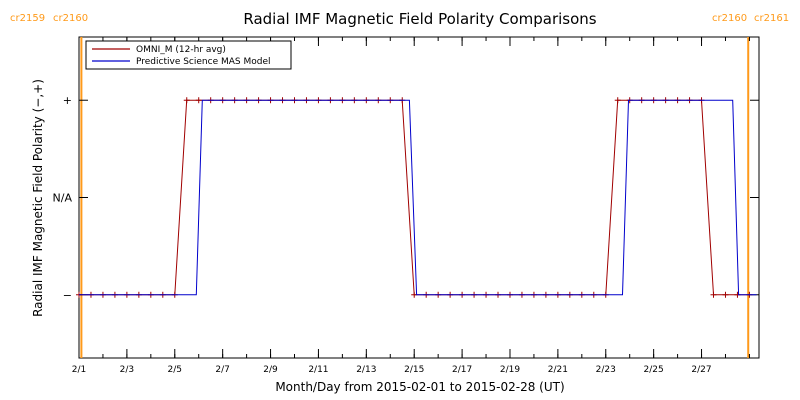  I want to click on y-tick-label: −, so click(67, 295).